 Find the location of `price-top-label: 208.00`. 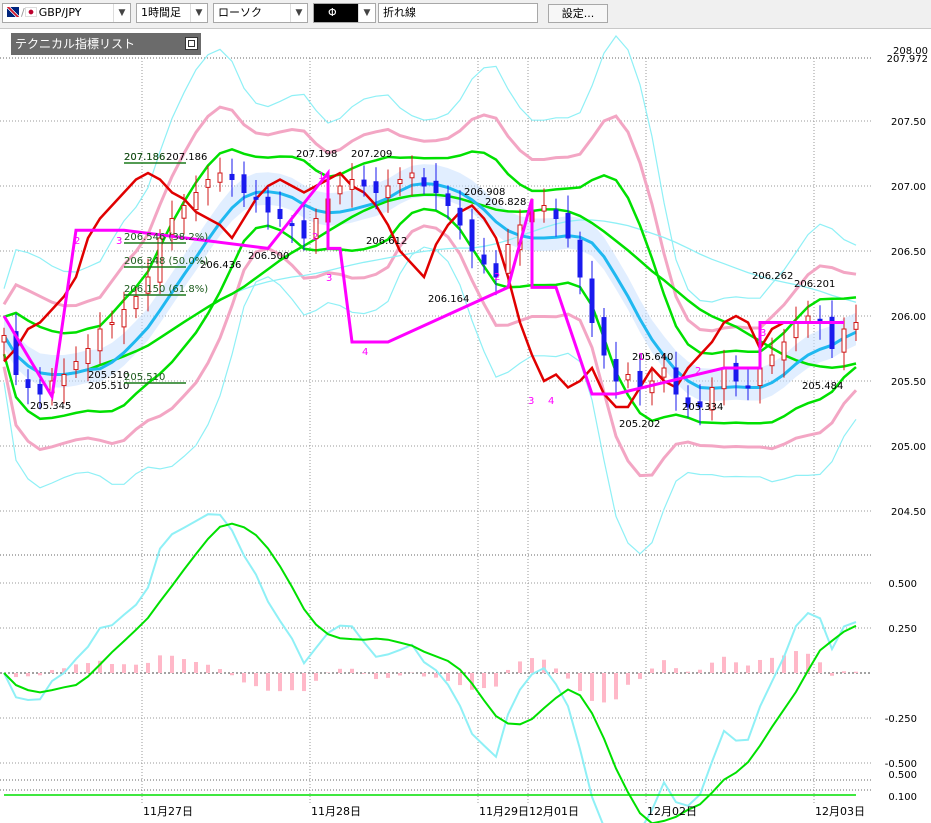

price-top-label: 208.00 is located at coordinates (910, 51).